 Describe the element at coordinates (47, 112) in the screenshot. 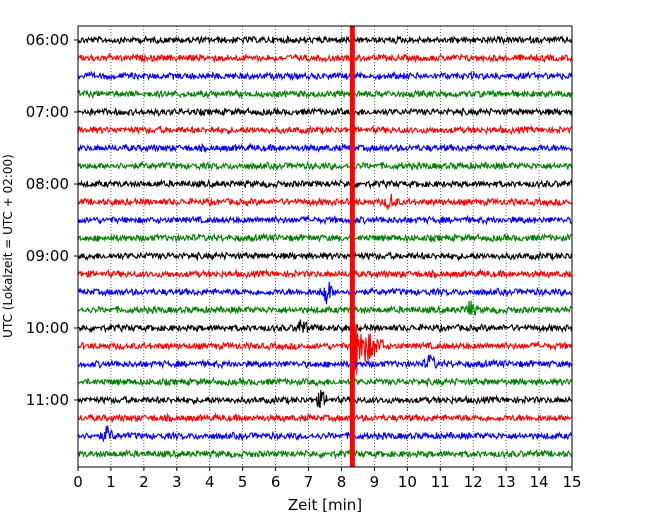

I see `y-tick-label: 07:00` at that location.